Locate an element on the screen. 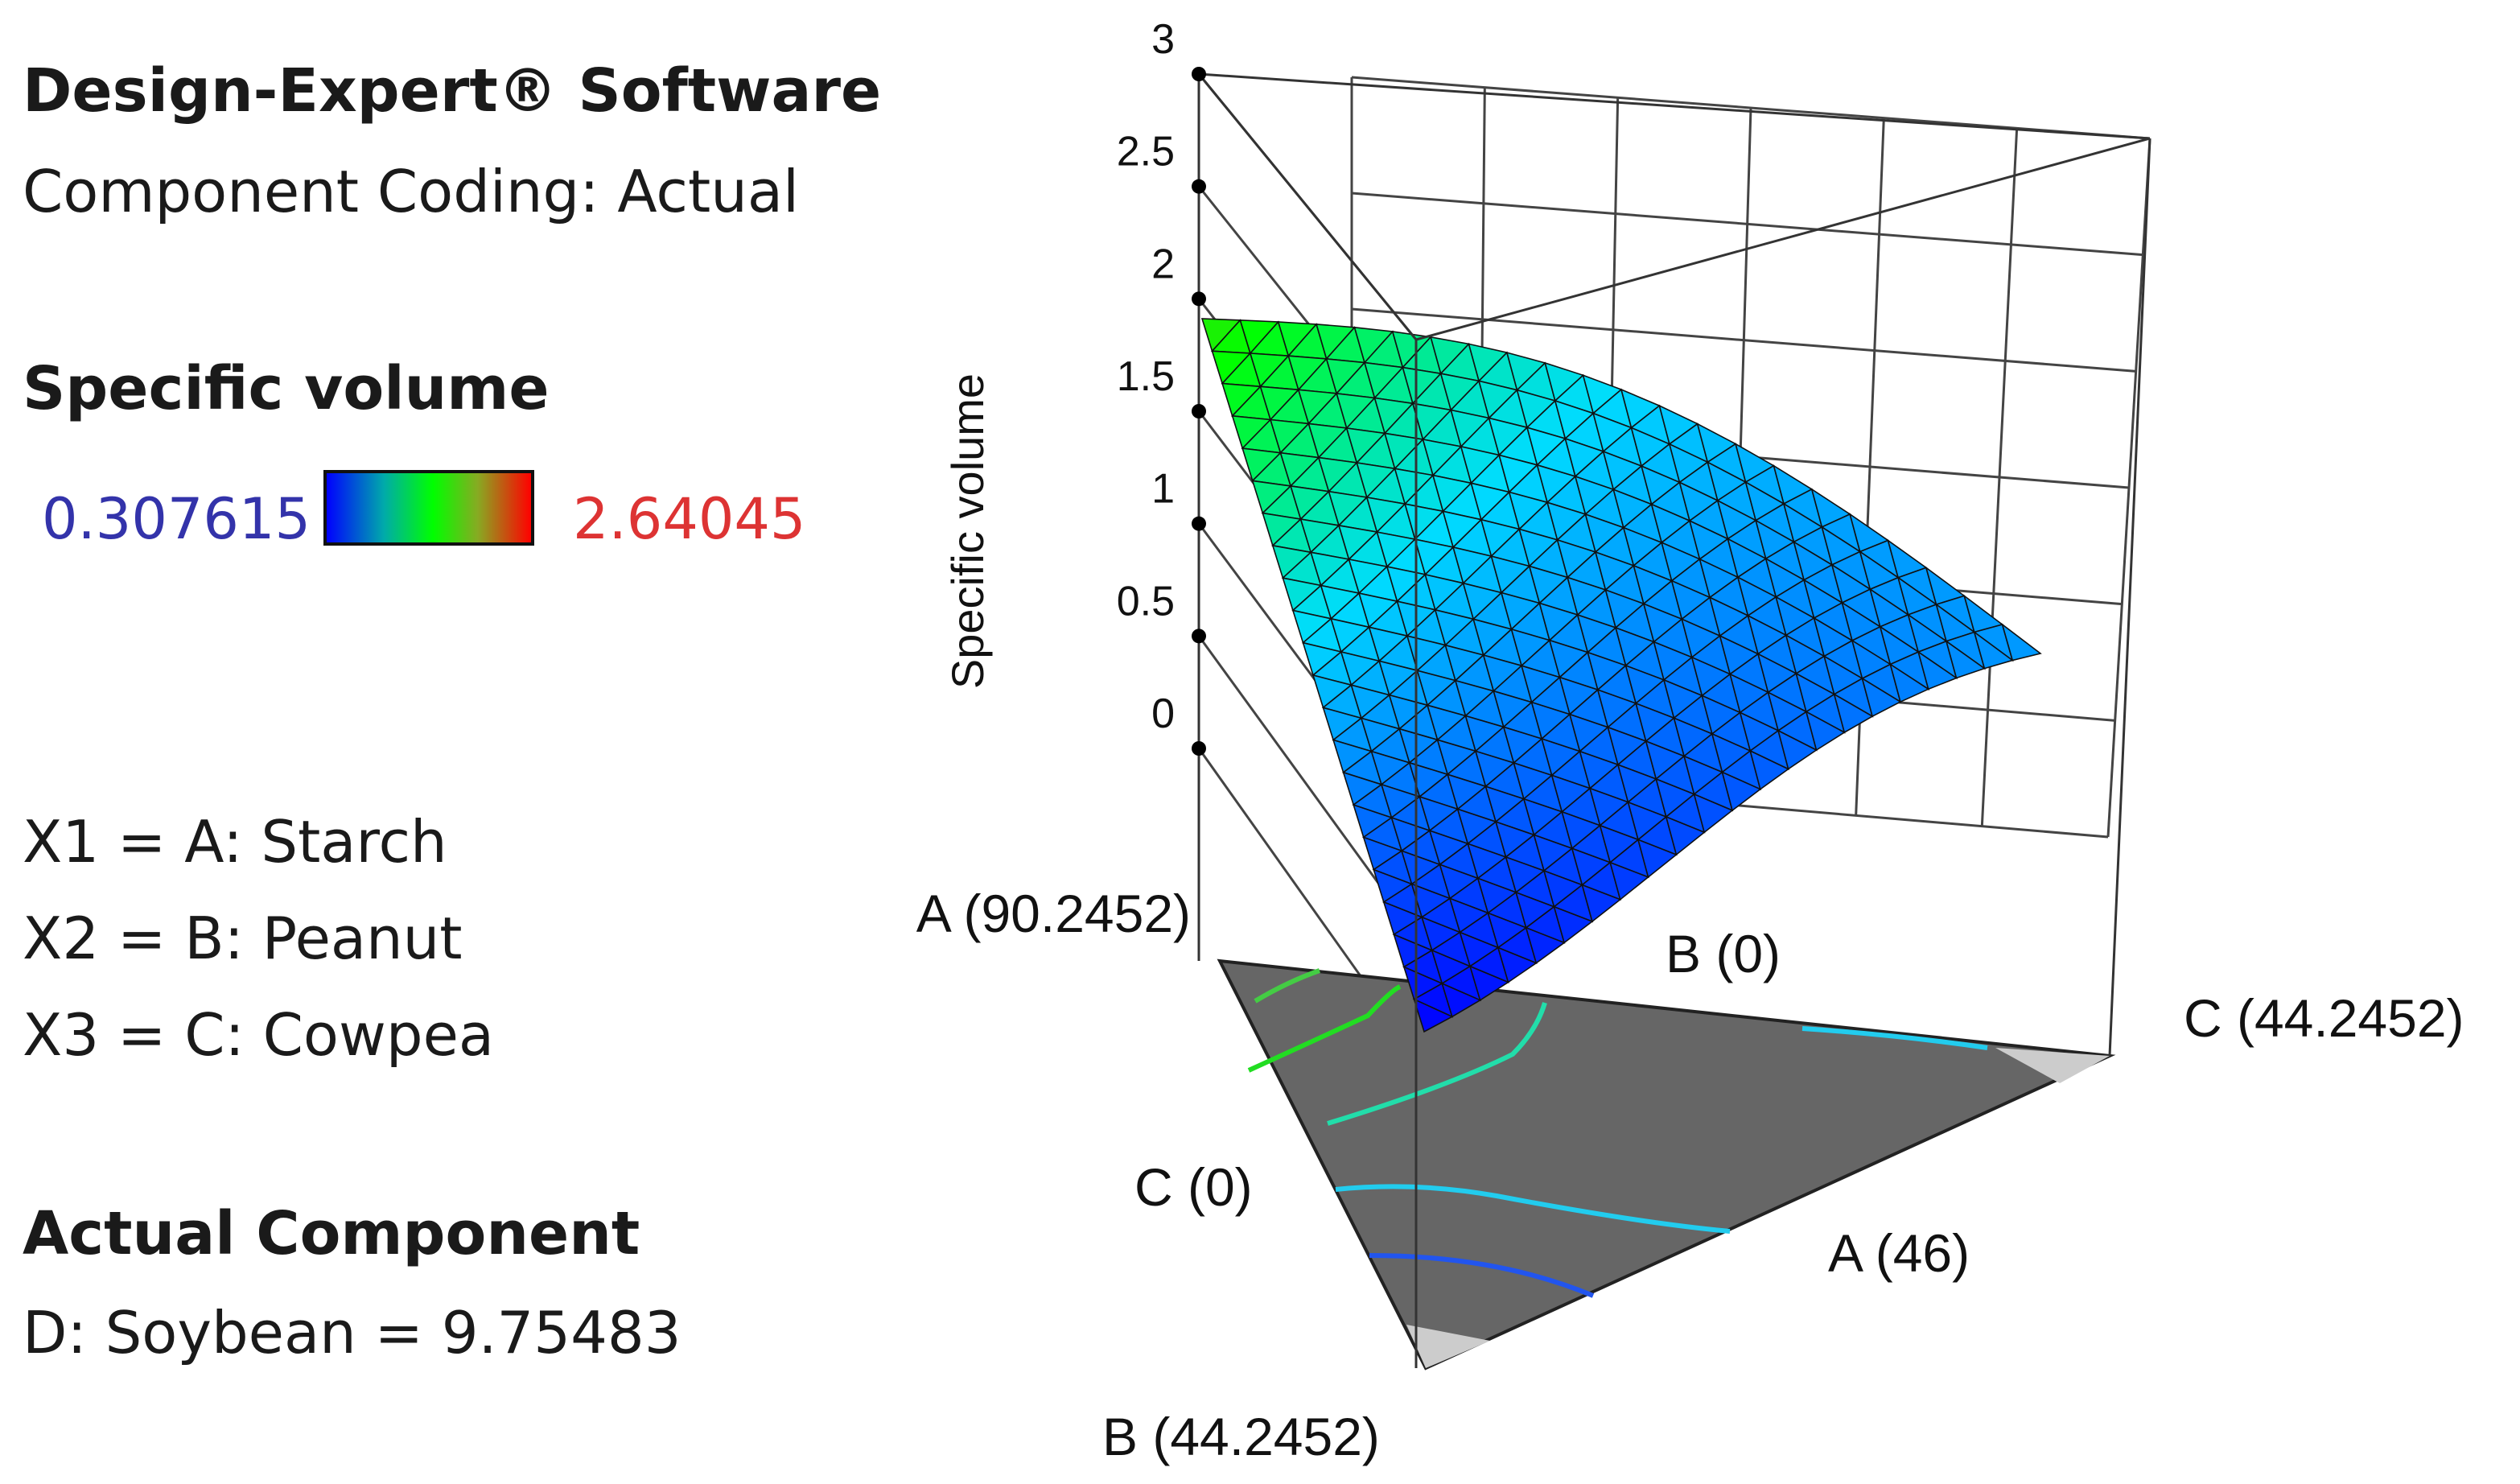 The width and height of the screenshot is (2520, 1484). actual-component-title: Actual Component is located at coordinates (331, 1233).